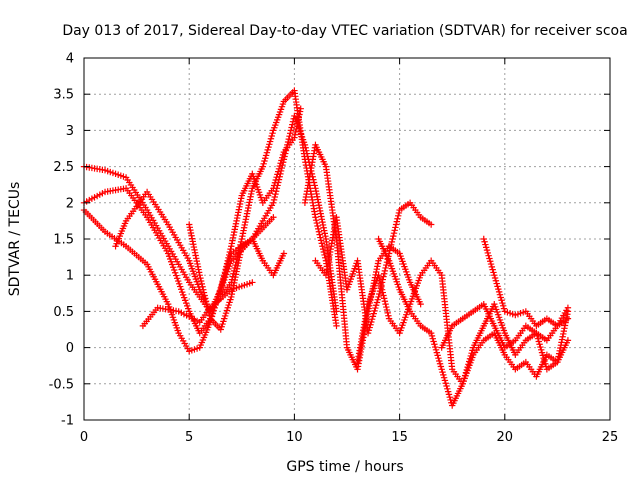  Describe the element at coordinates (70, 131) in the screenshot. I see `y-tick-label: 3` at that location.